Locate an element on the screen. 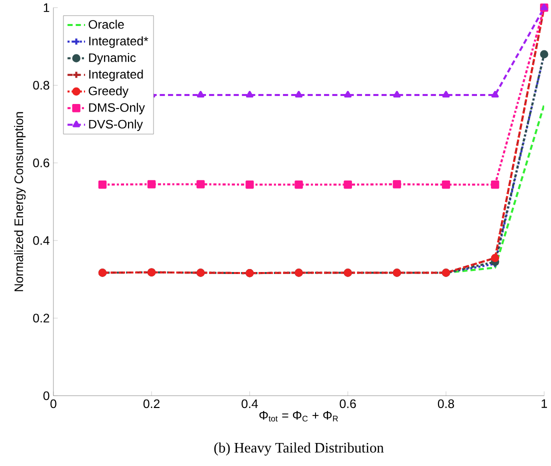 This screenshot has height=466, width=551. text: (b) Heavy Tailed Distribution is located at coordinates (299, 449).